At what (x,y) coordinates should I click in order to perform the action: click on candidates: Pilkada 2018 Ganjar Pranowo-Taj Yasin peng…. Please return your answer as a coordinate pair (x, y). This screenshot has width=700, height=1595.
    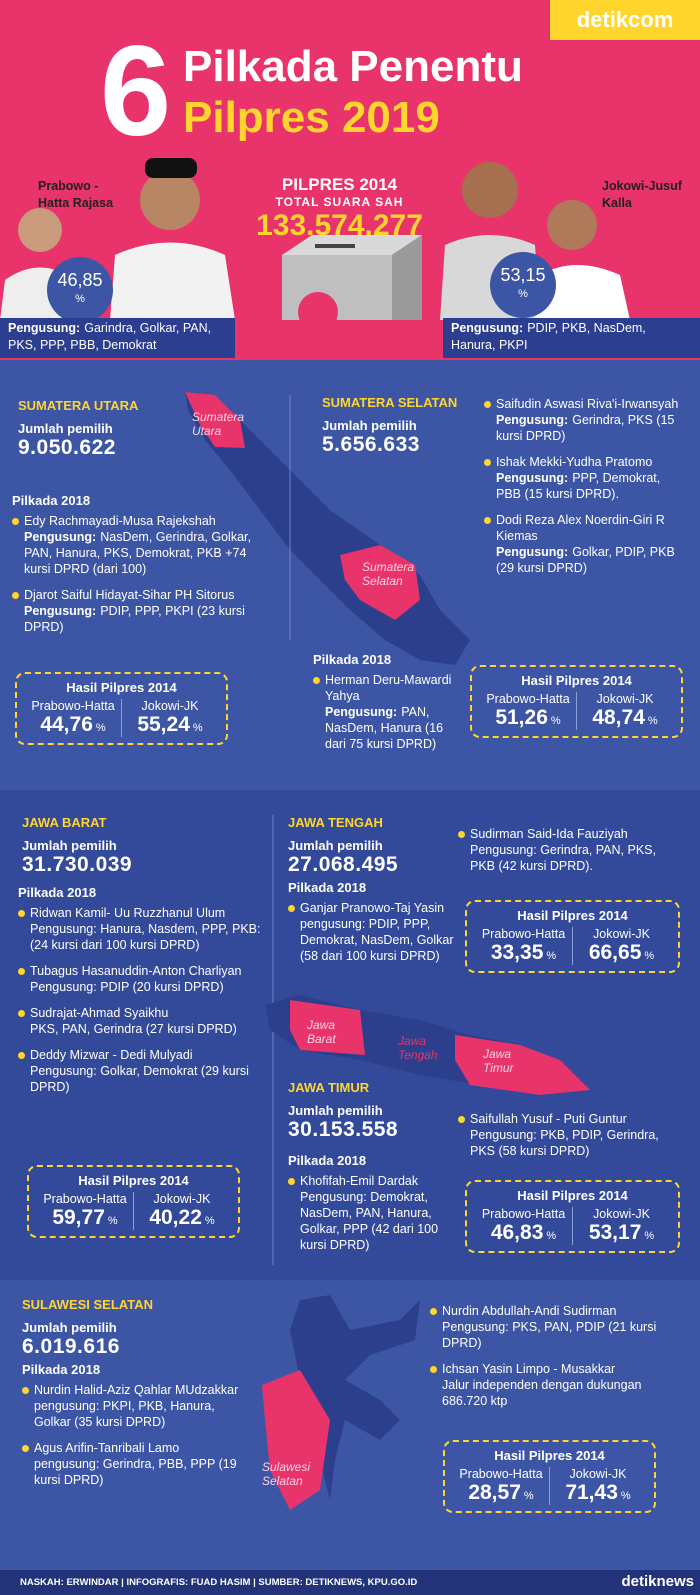
    Looking at the image, I should click on (373, 927).